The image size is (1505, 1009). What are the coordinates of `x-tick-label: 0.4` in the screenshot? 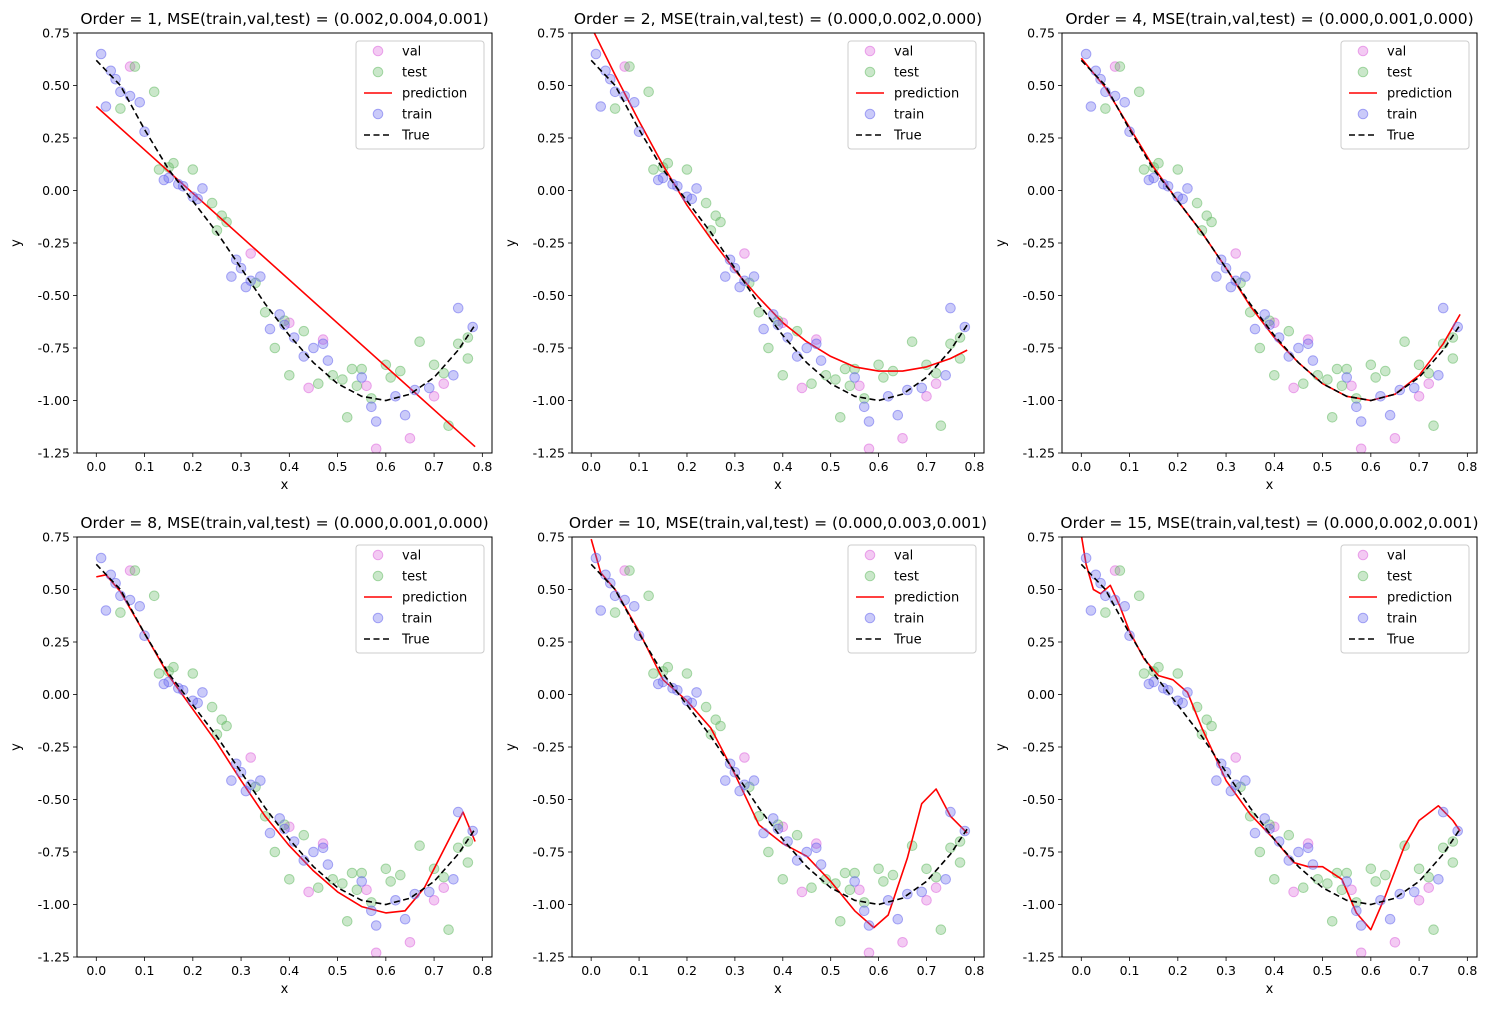 It's located at (1274, 466).